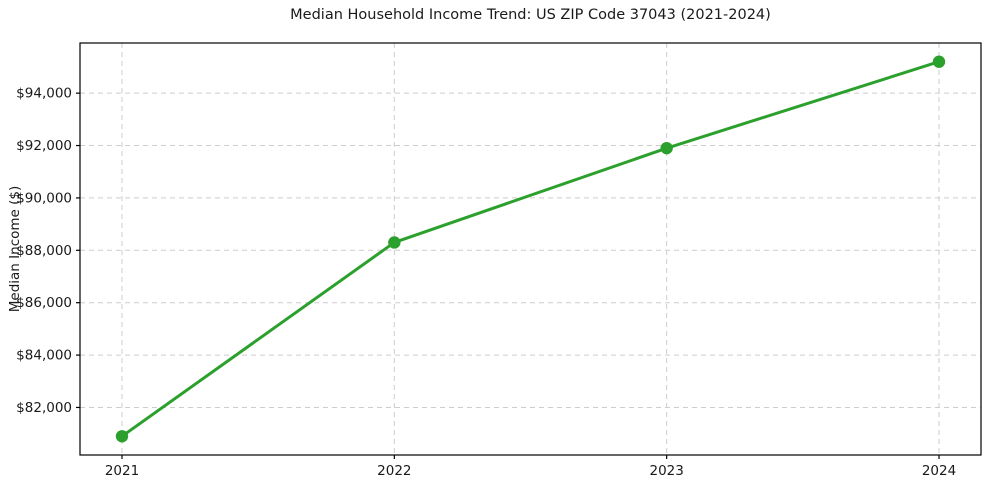  I want to click on x-tick-label: 2021, so click(122, 471).